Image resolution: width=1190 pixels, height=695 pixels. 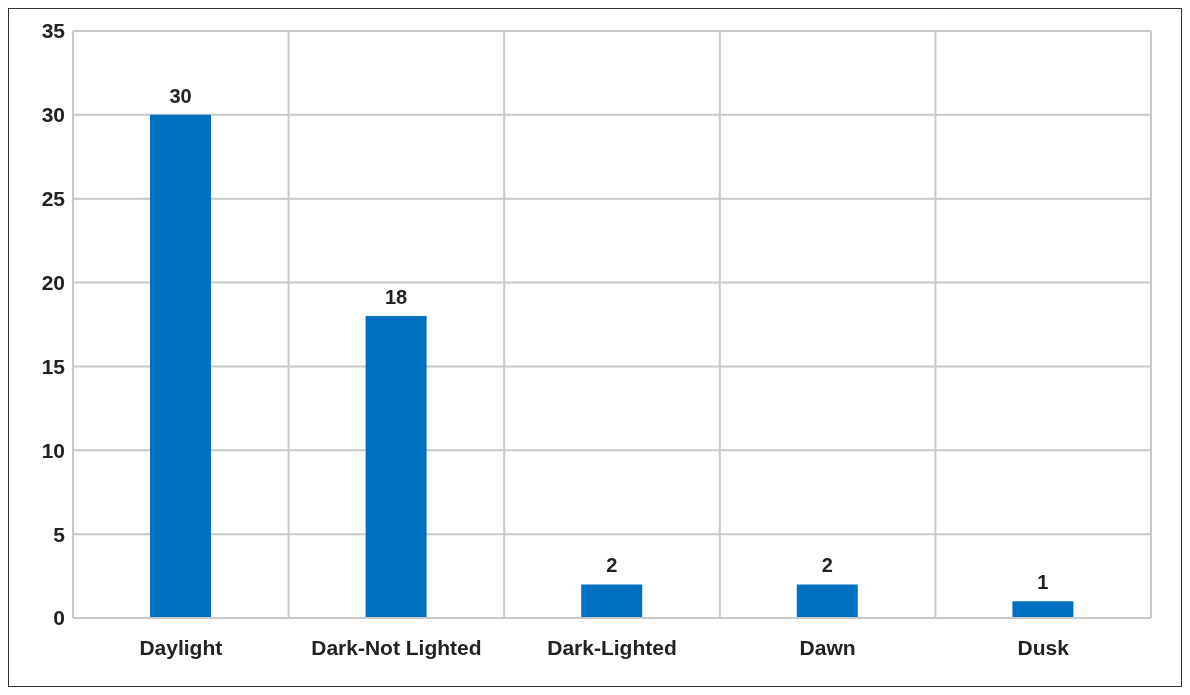 What do you see at coordinates (59, 534) in the screenshot?
I see `y-tick-label: 5` at bounding box center [59, 534].